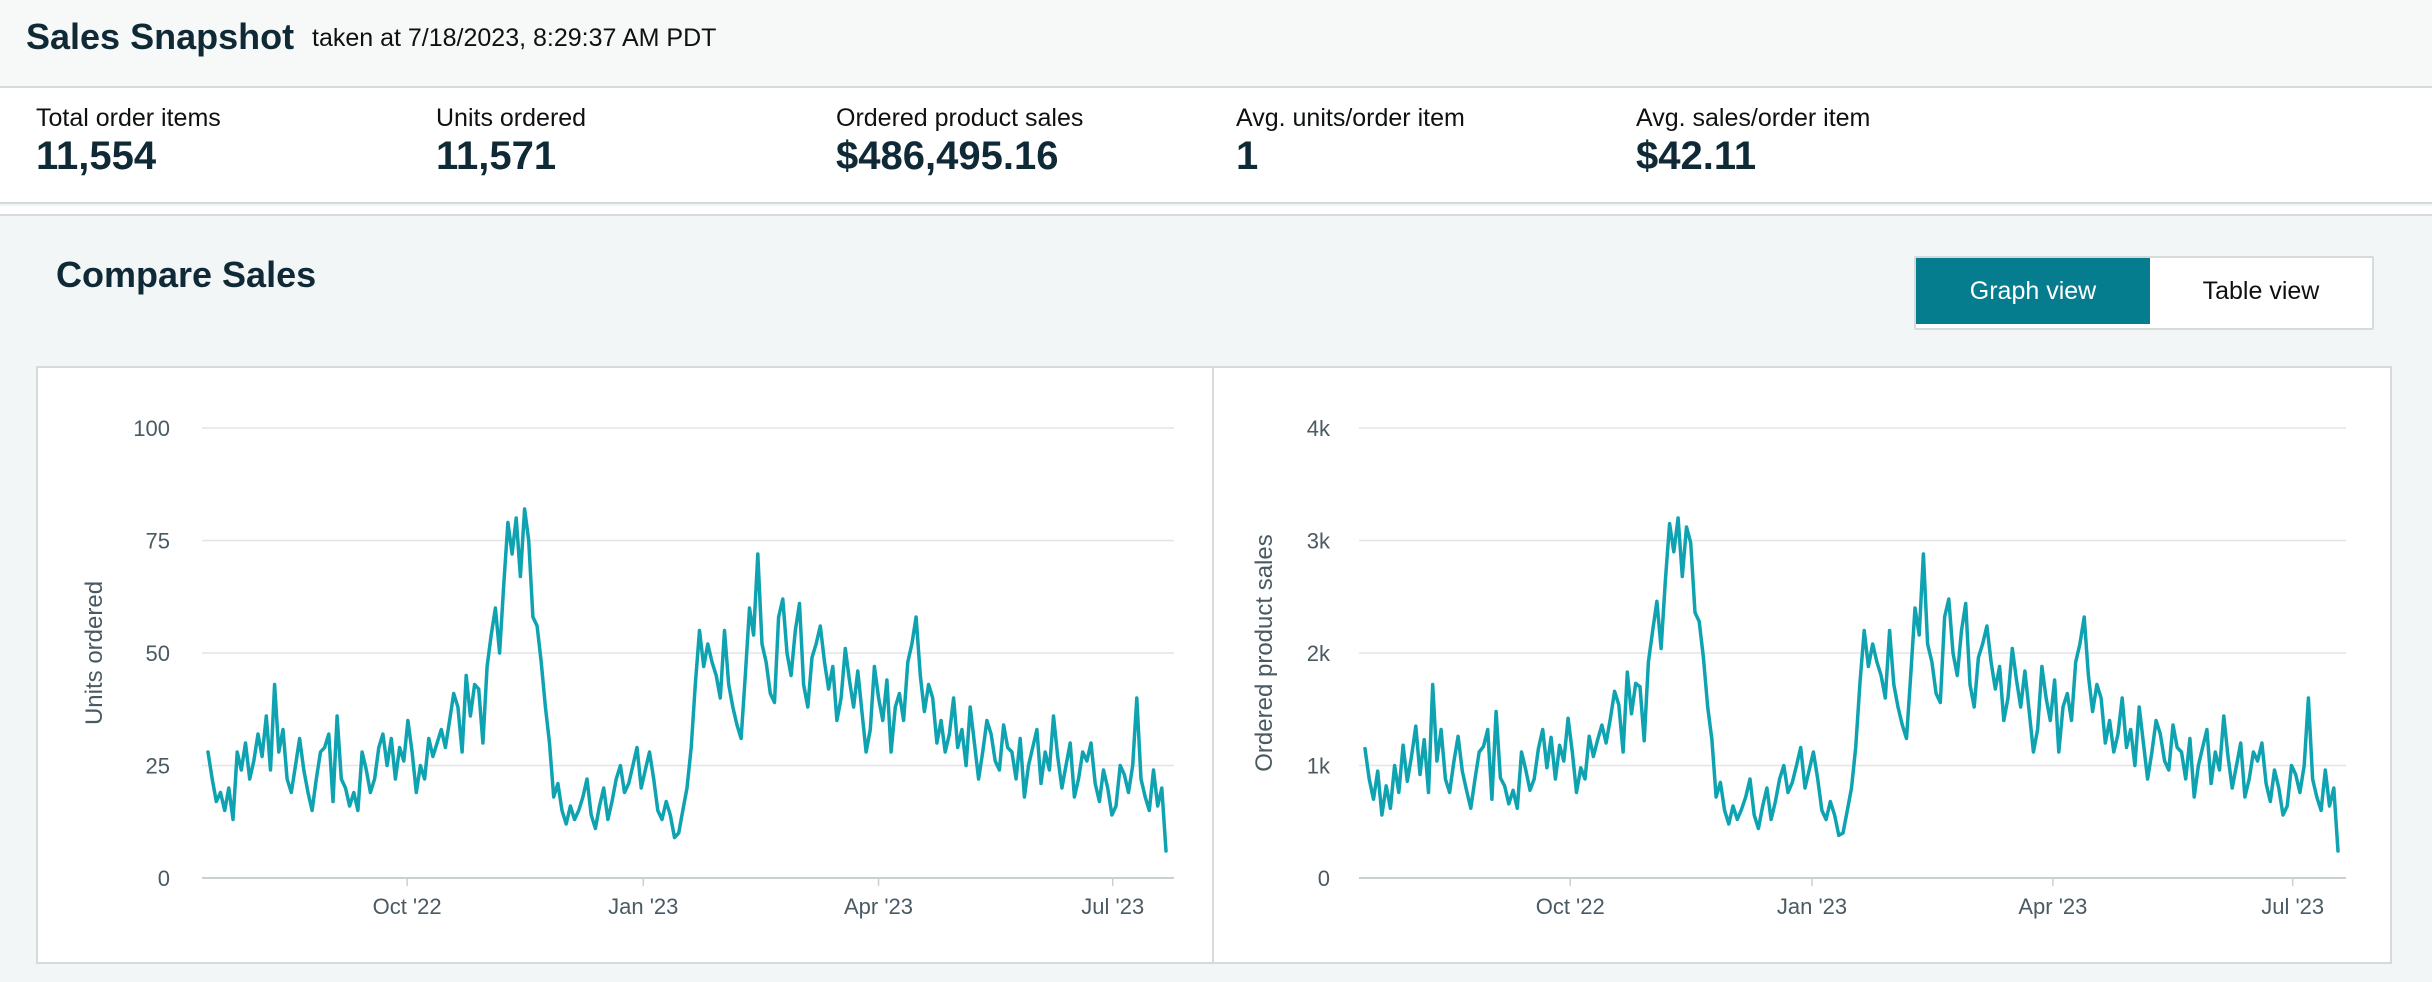 This screenshot has height=982, width=2432. Describe the element at coordinates (2261, 291) in the screenshot. I see `table-view-button: Table view` at that location.